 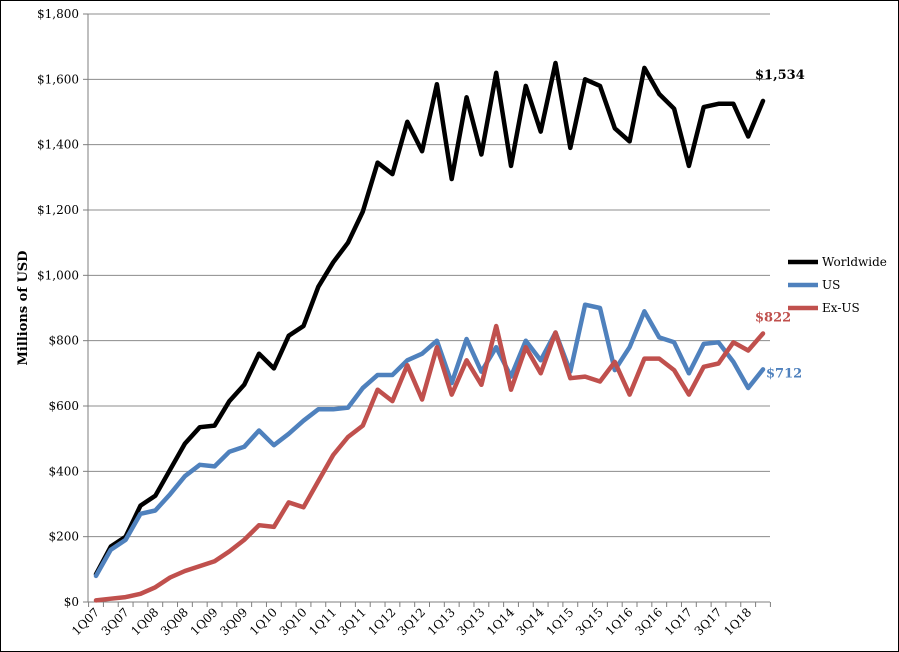 What do you see at coordinates (500, 621) in the screenshot?
I see `x-tick-label: 1Q14` at bounding box center [500, 621].